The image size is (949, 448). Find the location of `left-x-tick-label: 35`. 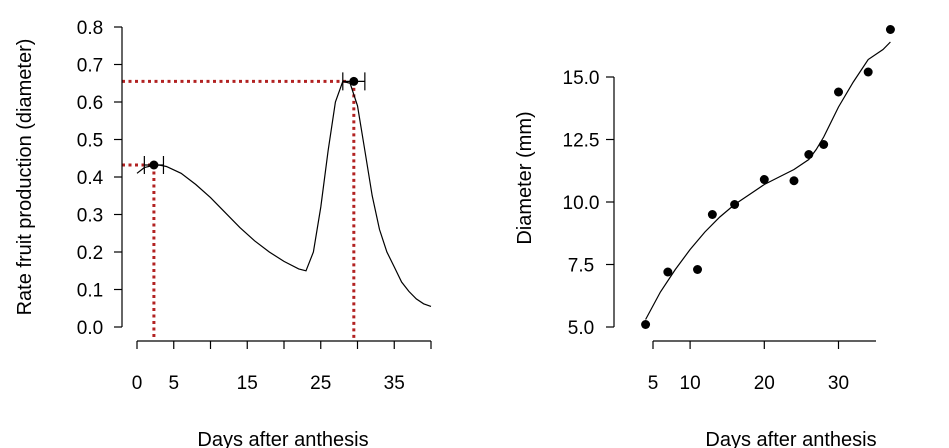

left-x-tick-label: 35 is located at coordinates (394, 383).